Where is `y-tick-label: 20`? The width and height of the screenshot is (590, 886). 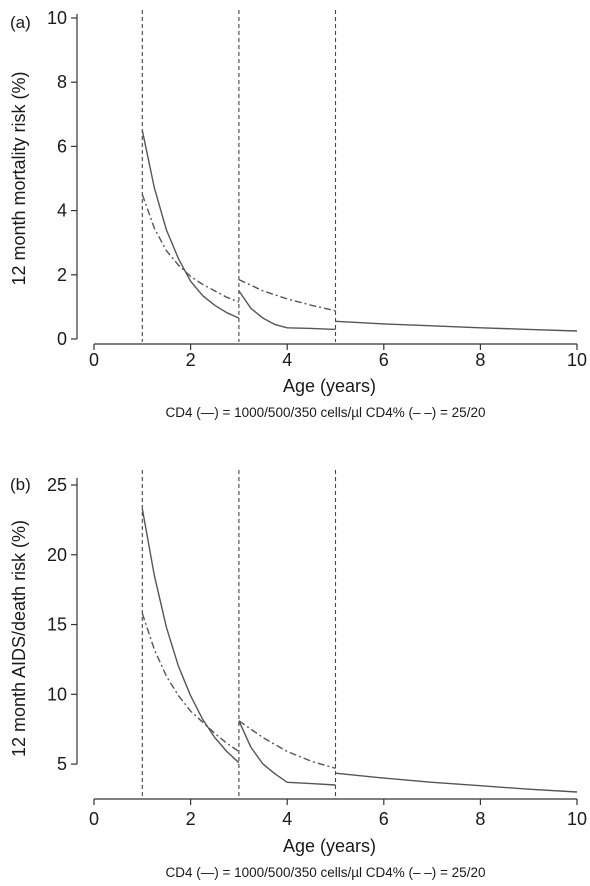
y-tick-label: 20 is located at coordinates (57, 555).